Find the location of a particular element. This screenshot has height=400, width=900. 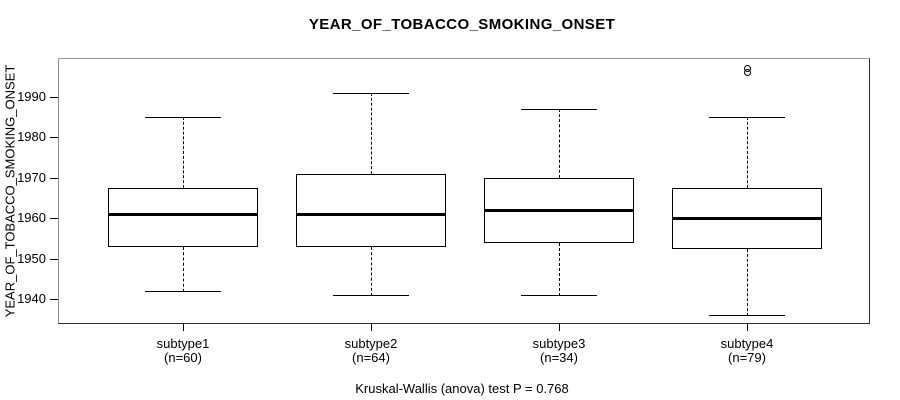

x-category-n: (n=60) is located at coordinates (183, 357).